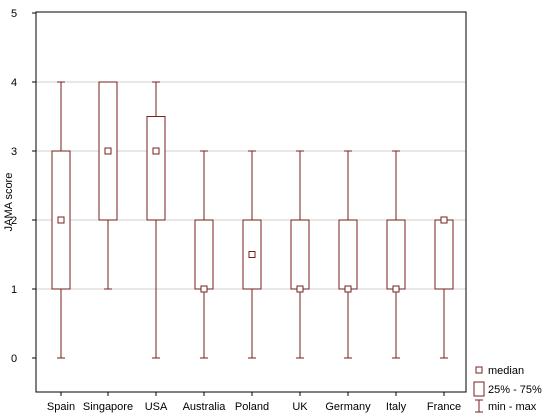 The image size is (550, 418). I want to click on x-tick-label: Australia, so click(205, 407).